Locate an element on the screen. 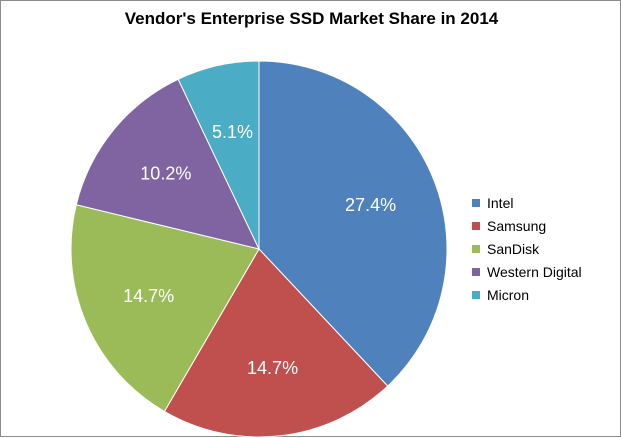  pie-slice-sandisk is located at coordinates (165, 308).